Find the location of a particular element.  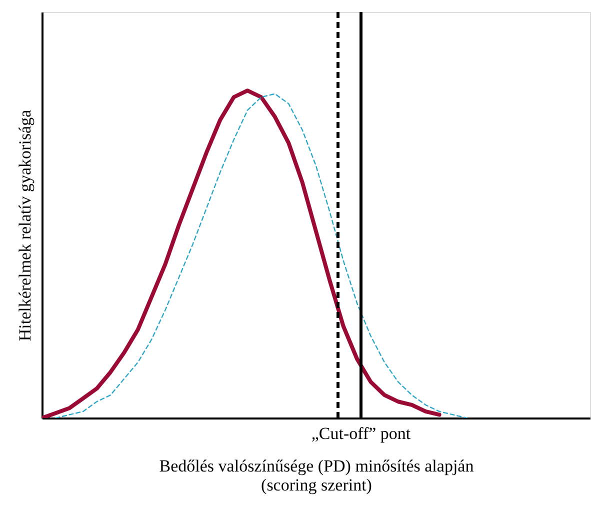

text: „Cut-off” pont is located at coordinates (361, 433).